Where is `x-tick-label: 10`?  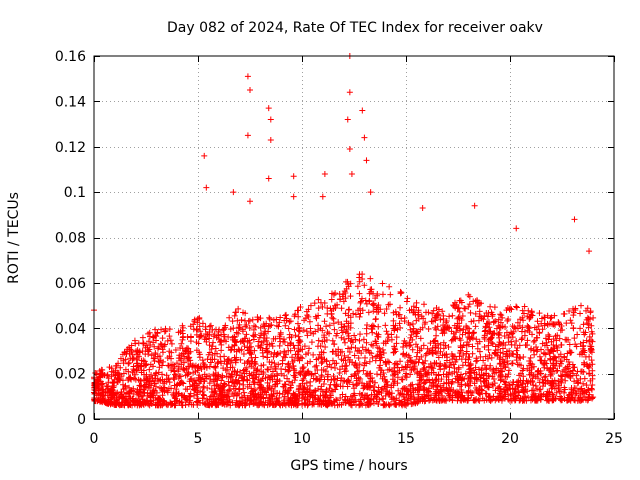 x-tick-label: 10 is located at coordinates (302, 439).